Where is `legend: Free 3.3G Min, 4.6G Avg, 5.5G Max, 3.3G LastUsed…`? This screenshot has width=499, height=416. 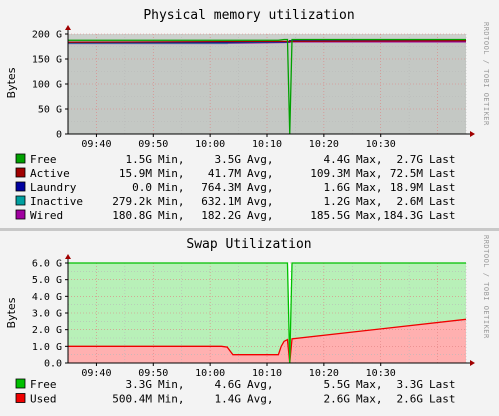
legend: Free 3.3G Min, 4.6G Avg, 5.5G Max, 3.3G LastUsed… is located at coordinates (235, 392).